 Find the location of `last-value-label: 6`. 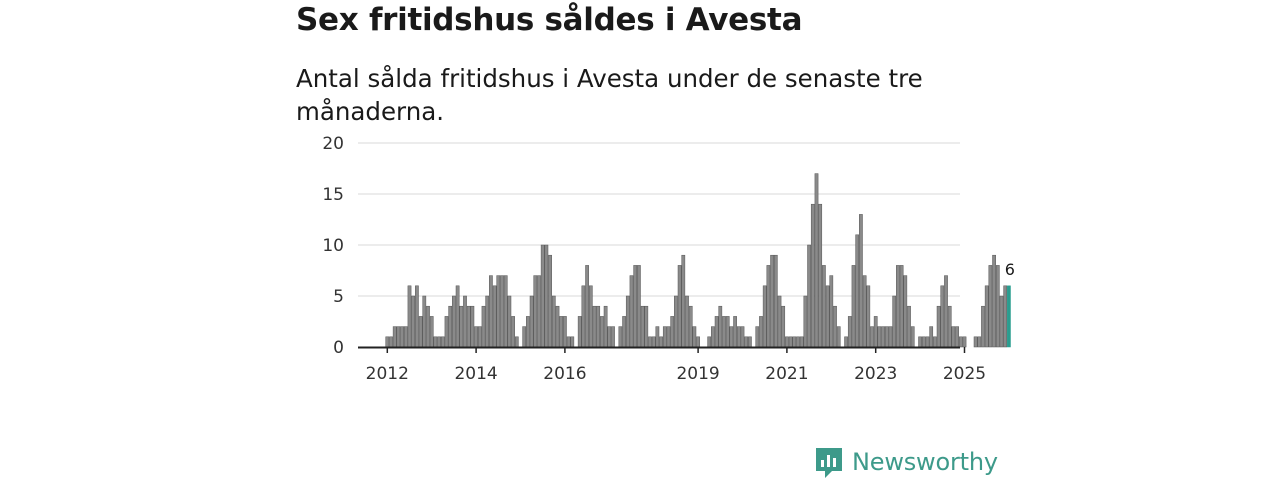

last-value-label: 6 is located at coordinates (1010, 269).